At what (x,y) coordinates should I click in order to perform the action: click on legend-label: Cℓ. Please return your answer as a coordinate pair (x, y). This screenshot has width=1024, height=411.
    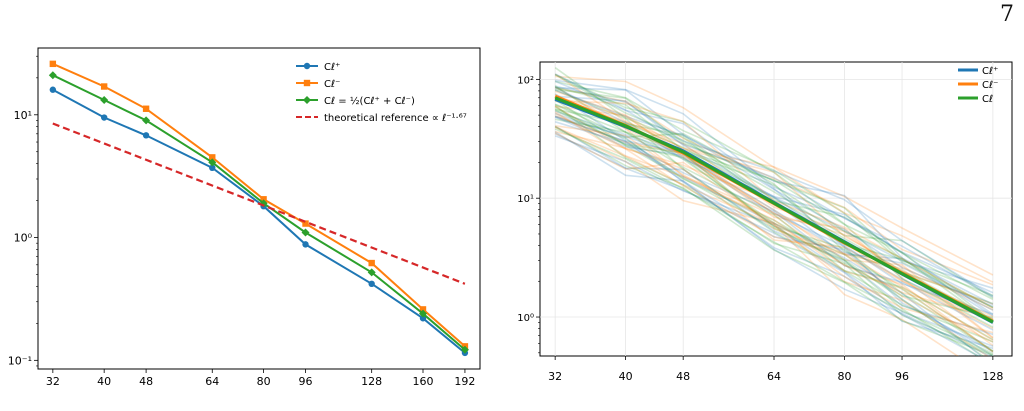
    Looking at the image, I should click on (987, 99).